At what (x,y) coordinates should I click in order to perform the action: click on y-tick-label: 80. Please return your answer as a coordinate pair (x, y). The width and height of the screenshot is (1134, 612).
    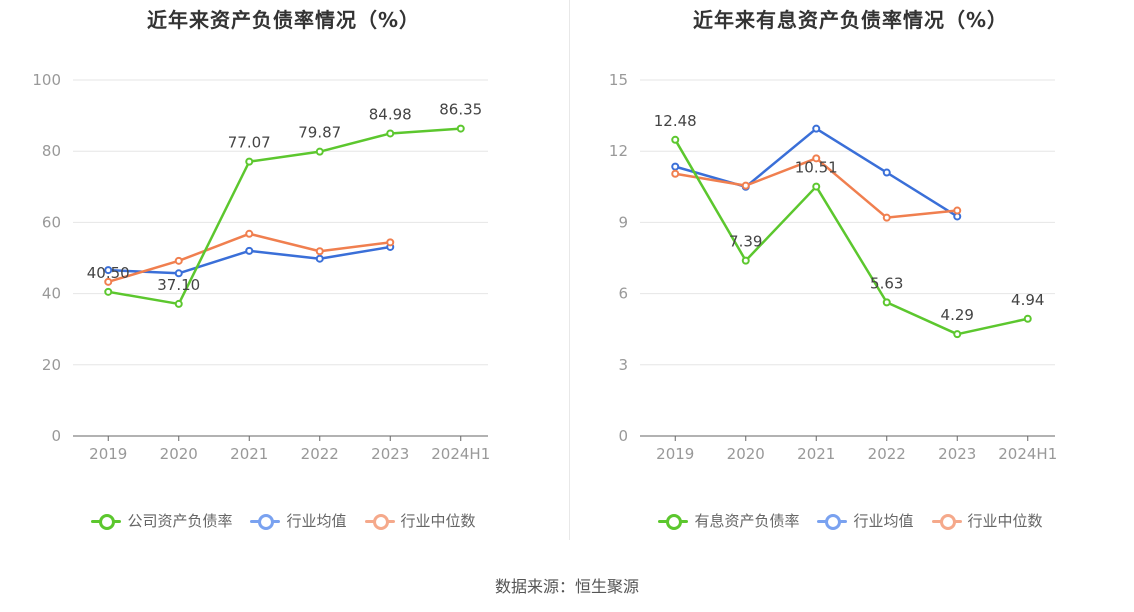
    Looking at the image, I should click on (51, 151).